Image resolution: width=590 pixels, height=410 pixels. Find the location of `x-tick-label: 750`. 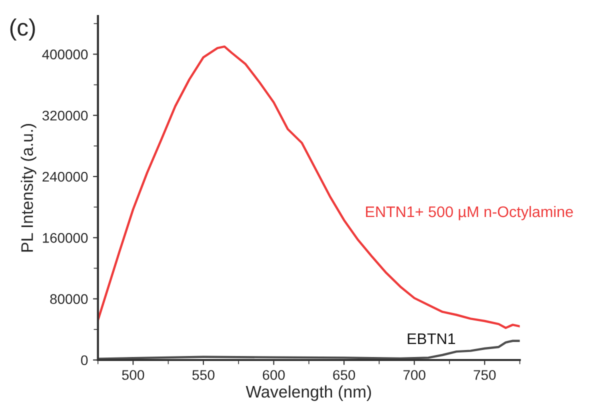

x-tick-label: 750 is located at coordinates (485, 375).